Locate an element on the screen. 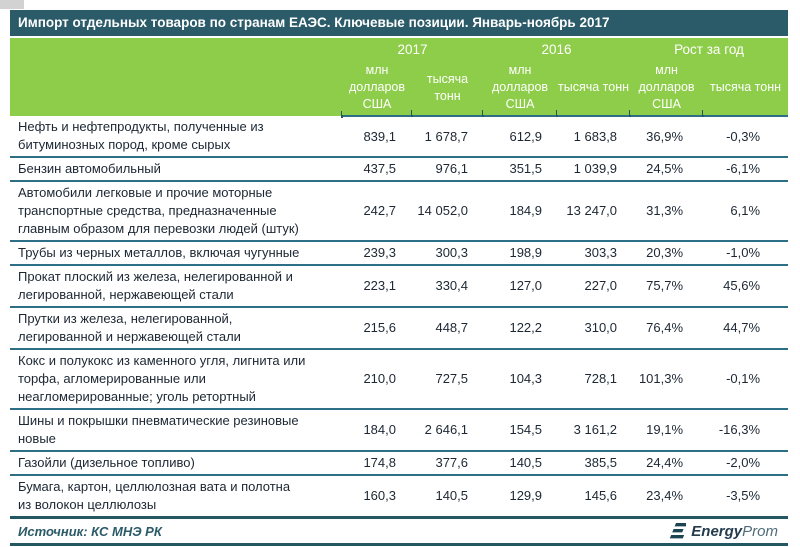  value-cell: 31,3% is located at coordinates (667, 211).